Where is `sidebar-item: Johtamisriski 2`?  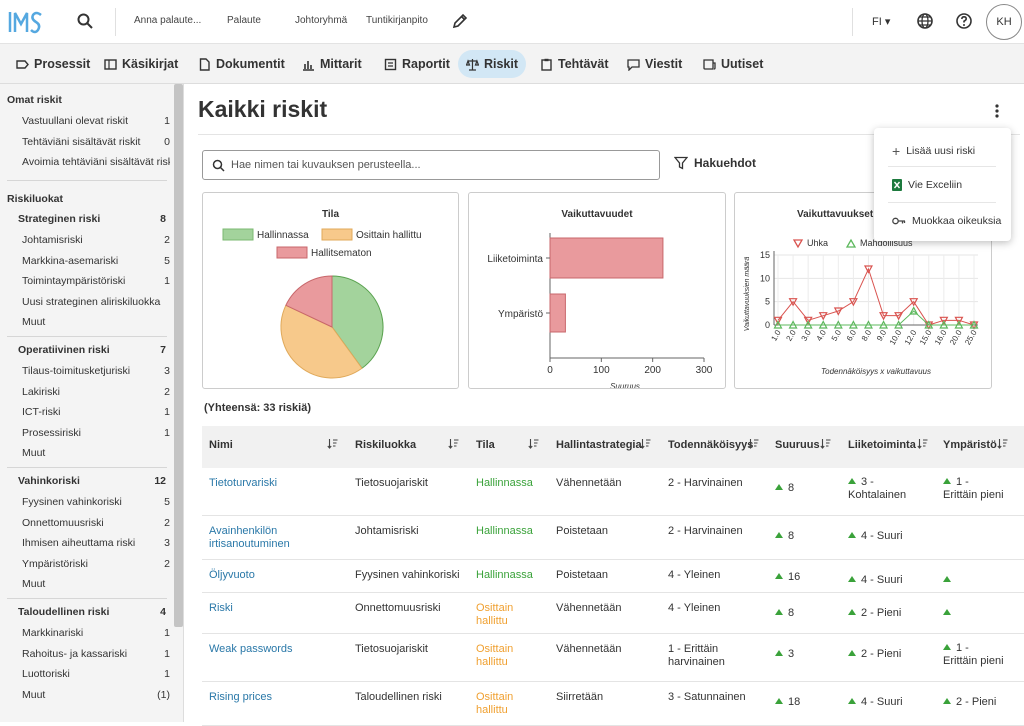 sidebar-item: Johtamisriski 2 is located at coordinates (96, 240).